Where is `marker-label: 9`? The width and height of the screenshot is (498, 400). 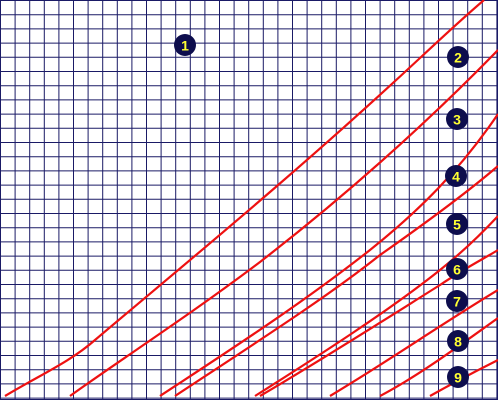
marker-label: 9 is located at coordinates (458, 378).